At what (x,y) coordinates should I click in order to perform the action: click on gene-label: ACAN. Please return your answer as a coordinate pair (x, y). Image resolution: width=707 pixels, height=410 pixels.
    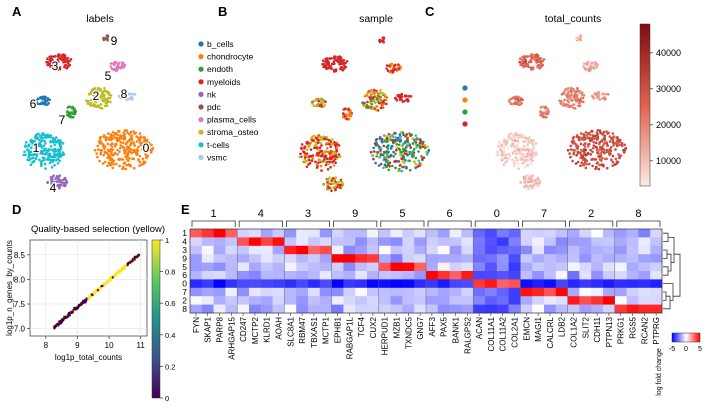
    Looking at the image, I should click on (479, 328).